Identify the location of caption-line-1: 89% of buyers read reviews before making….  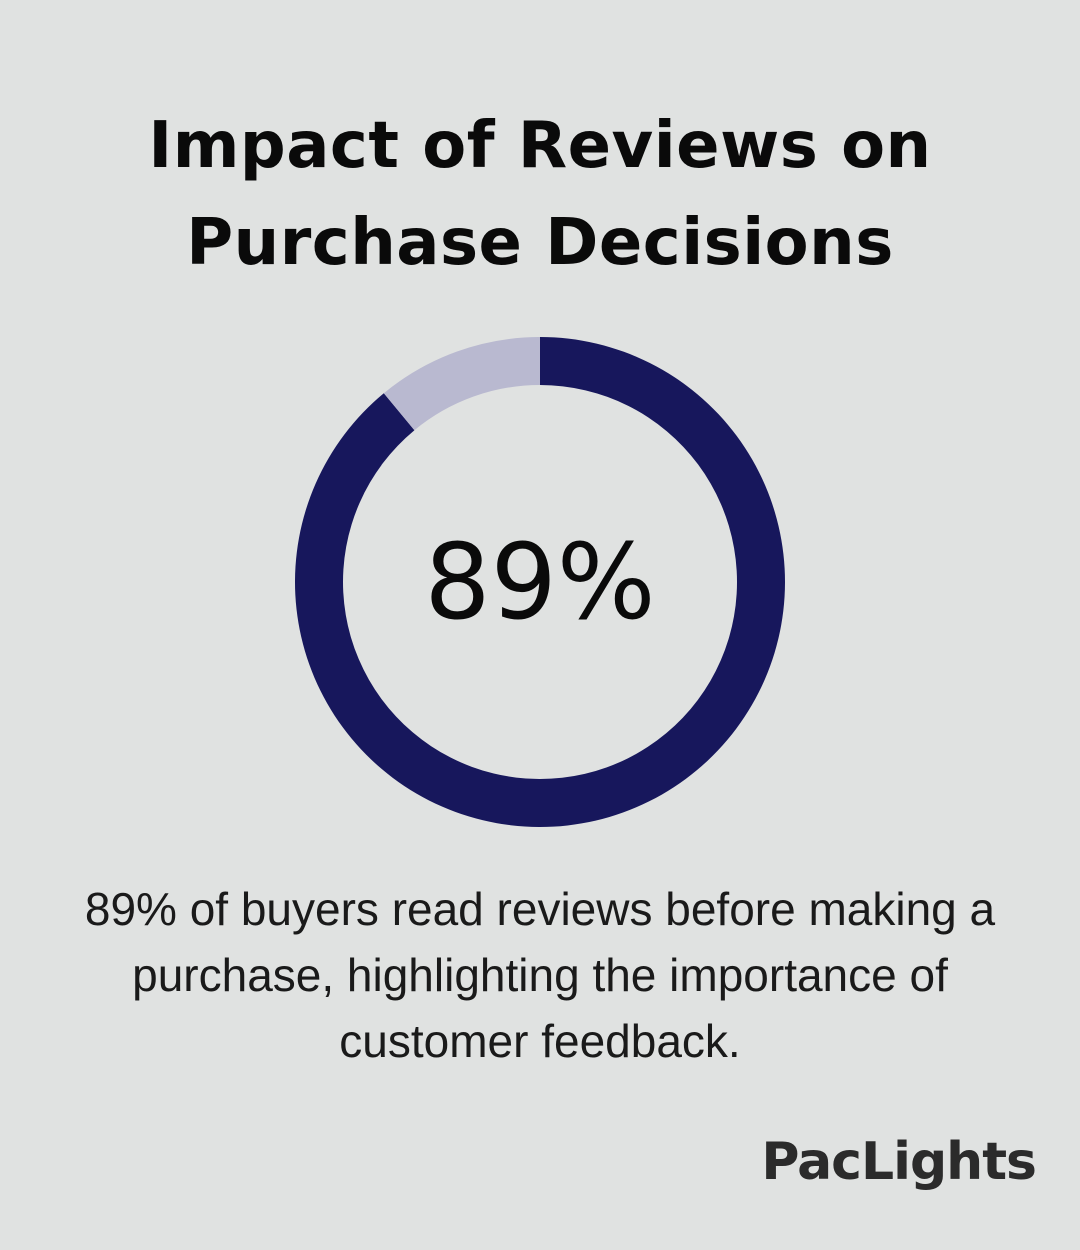
(540, 909).